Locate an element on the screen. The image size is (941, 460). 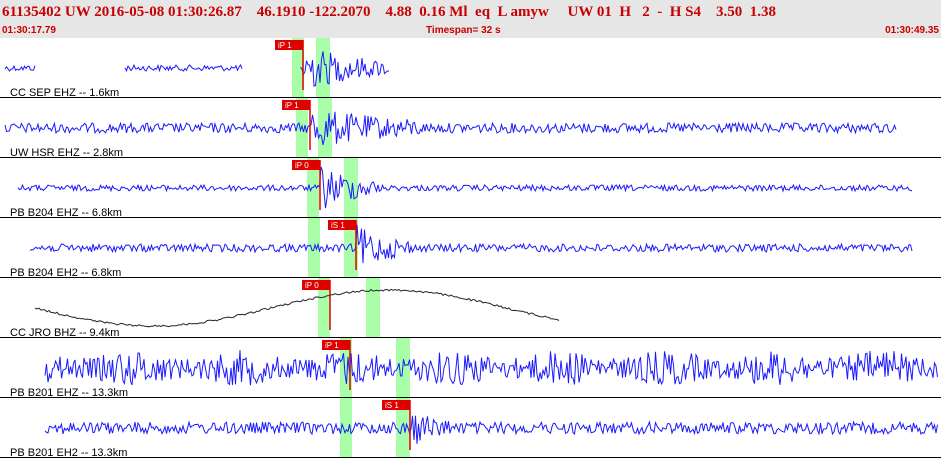
trace-row: iP 0 CC JRO BHZ -- 9.4km is located at coordinates (470, 308).